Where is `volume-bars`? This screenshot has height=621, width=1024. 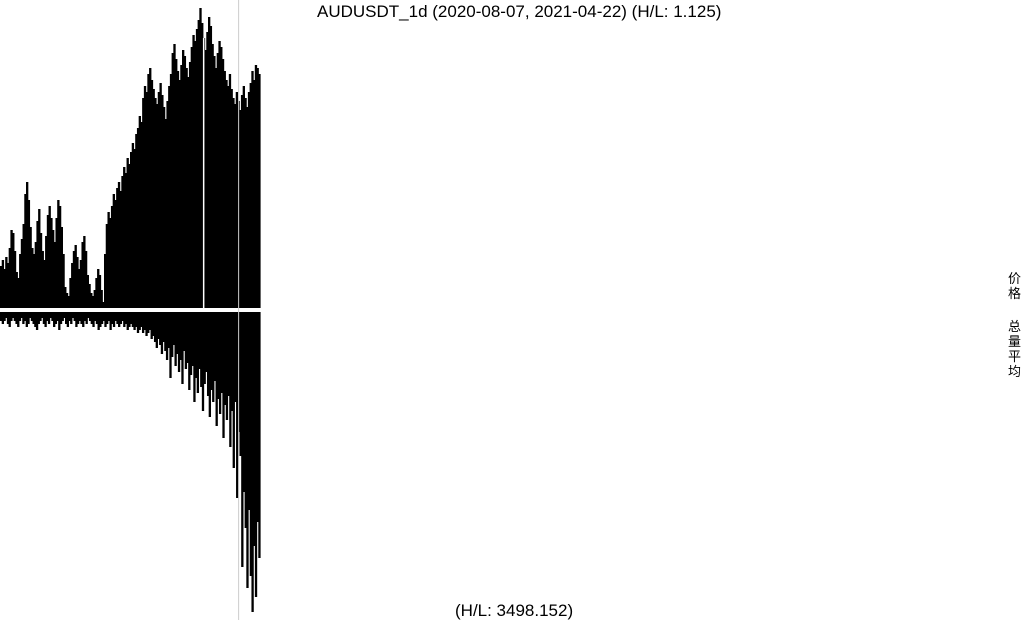 volume-bars is located at coordinates (130, 462).